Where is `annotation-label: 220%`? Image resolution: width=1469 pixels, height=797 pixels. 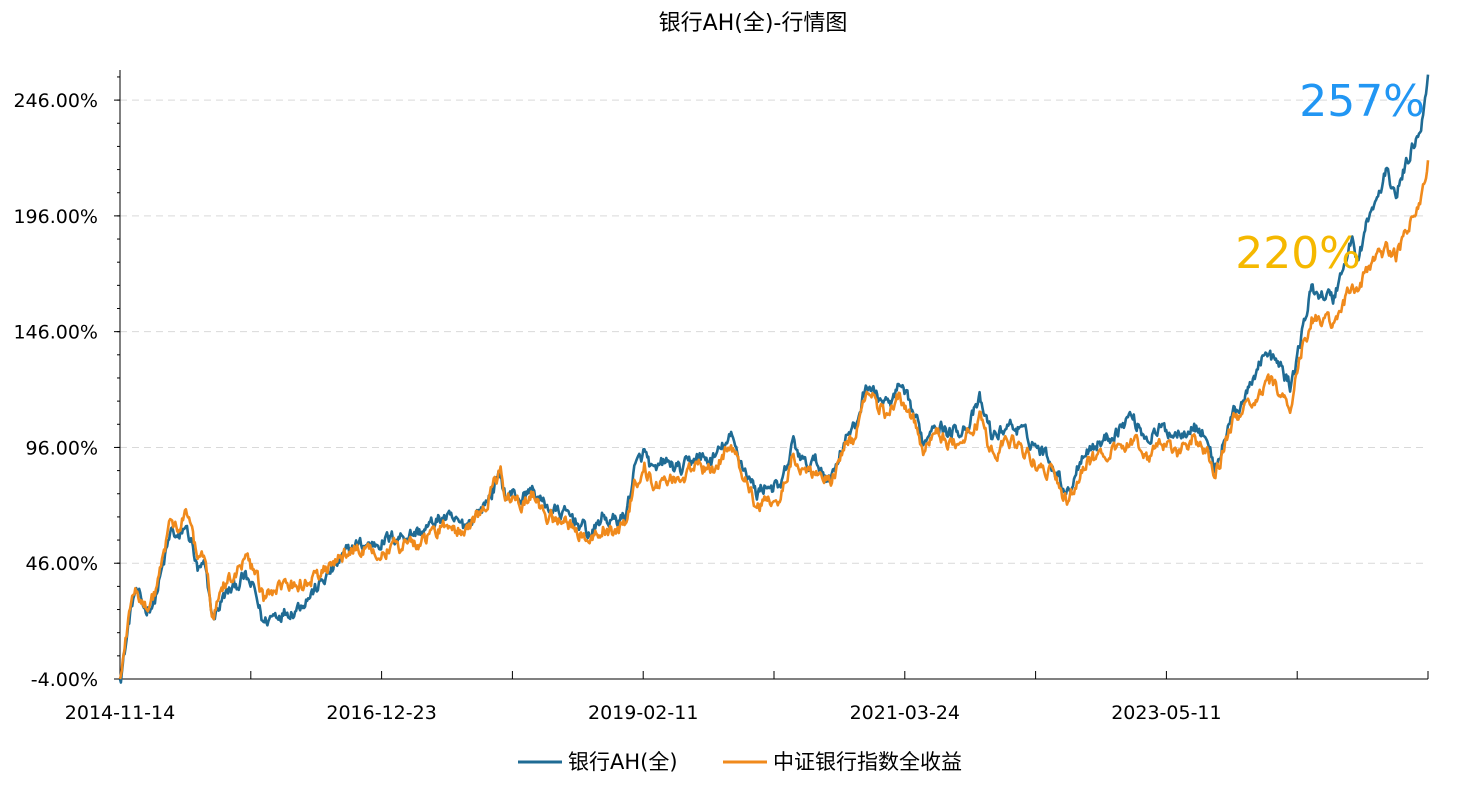 annotation-label: 220% is located at coordinates (1298, 253).